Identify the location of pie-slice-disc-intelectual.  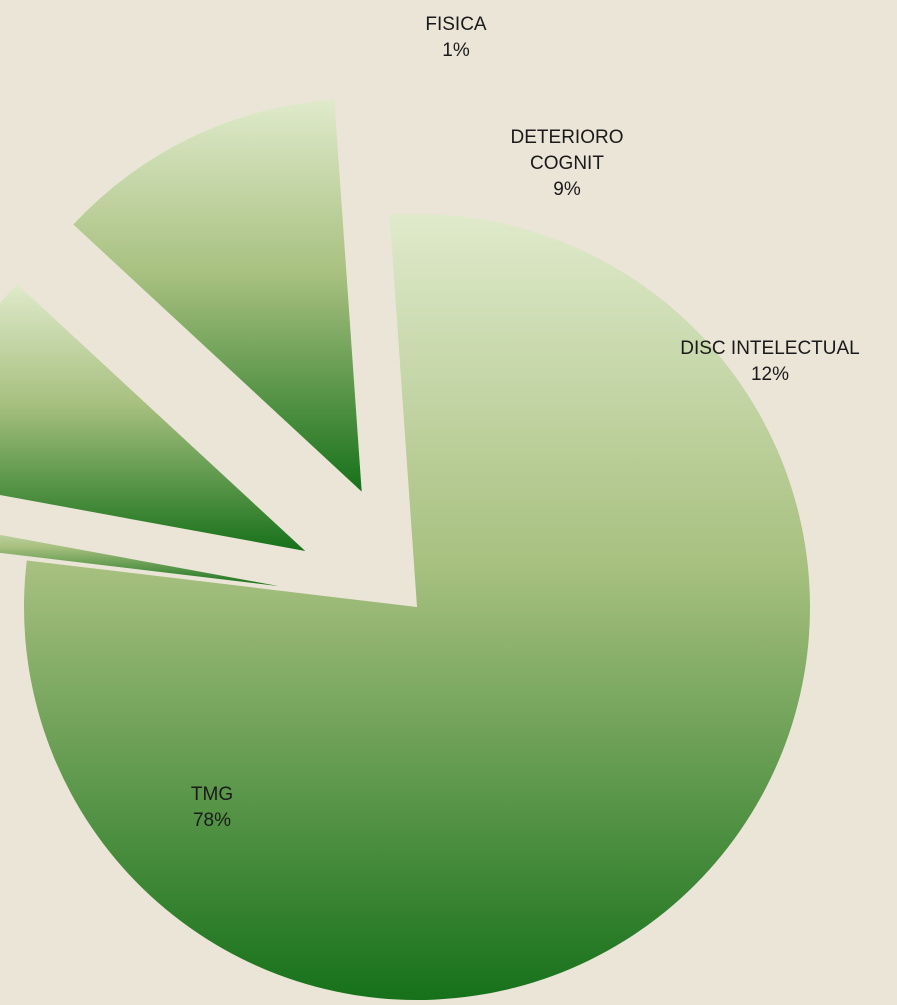
(217, 295).